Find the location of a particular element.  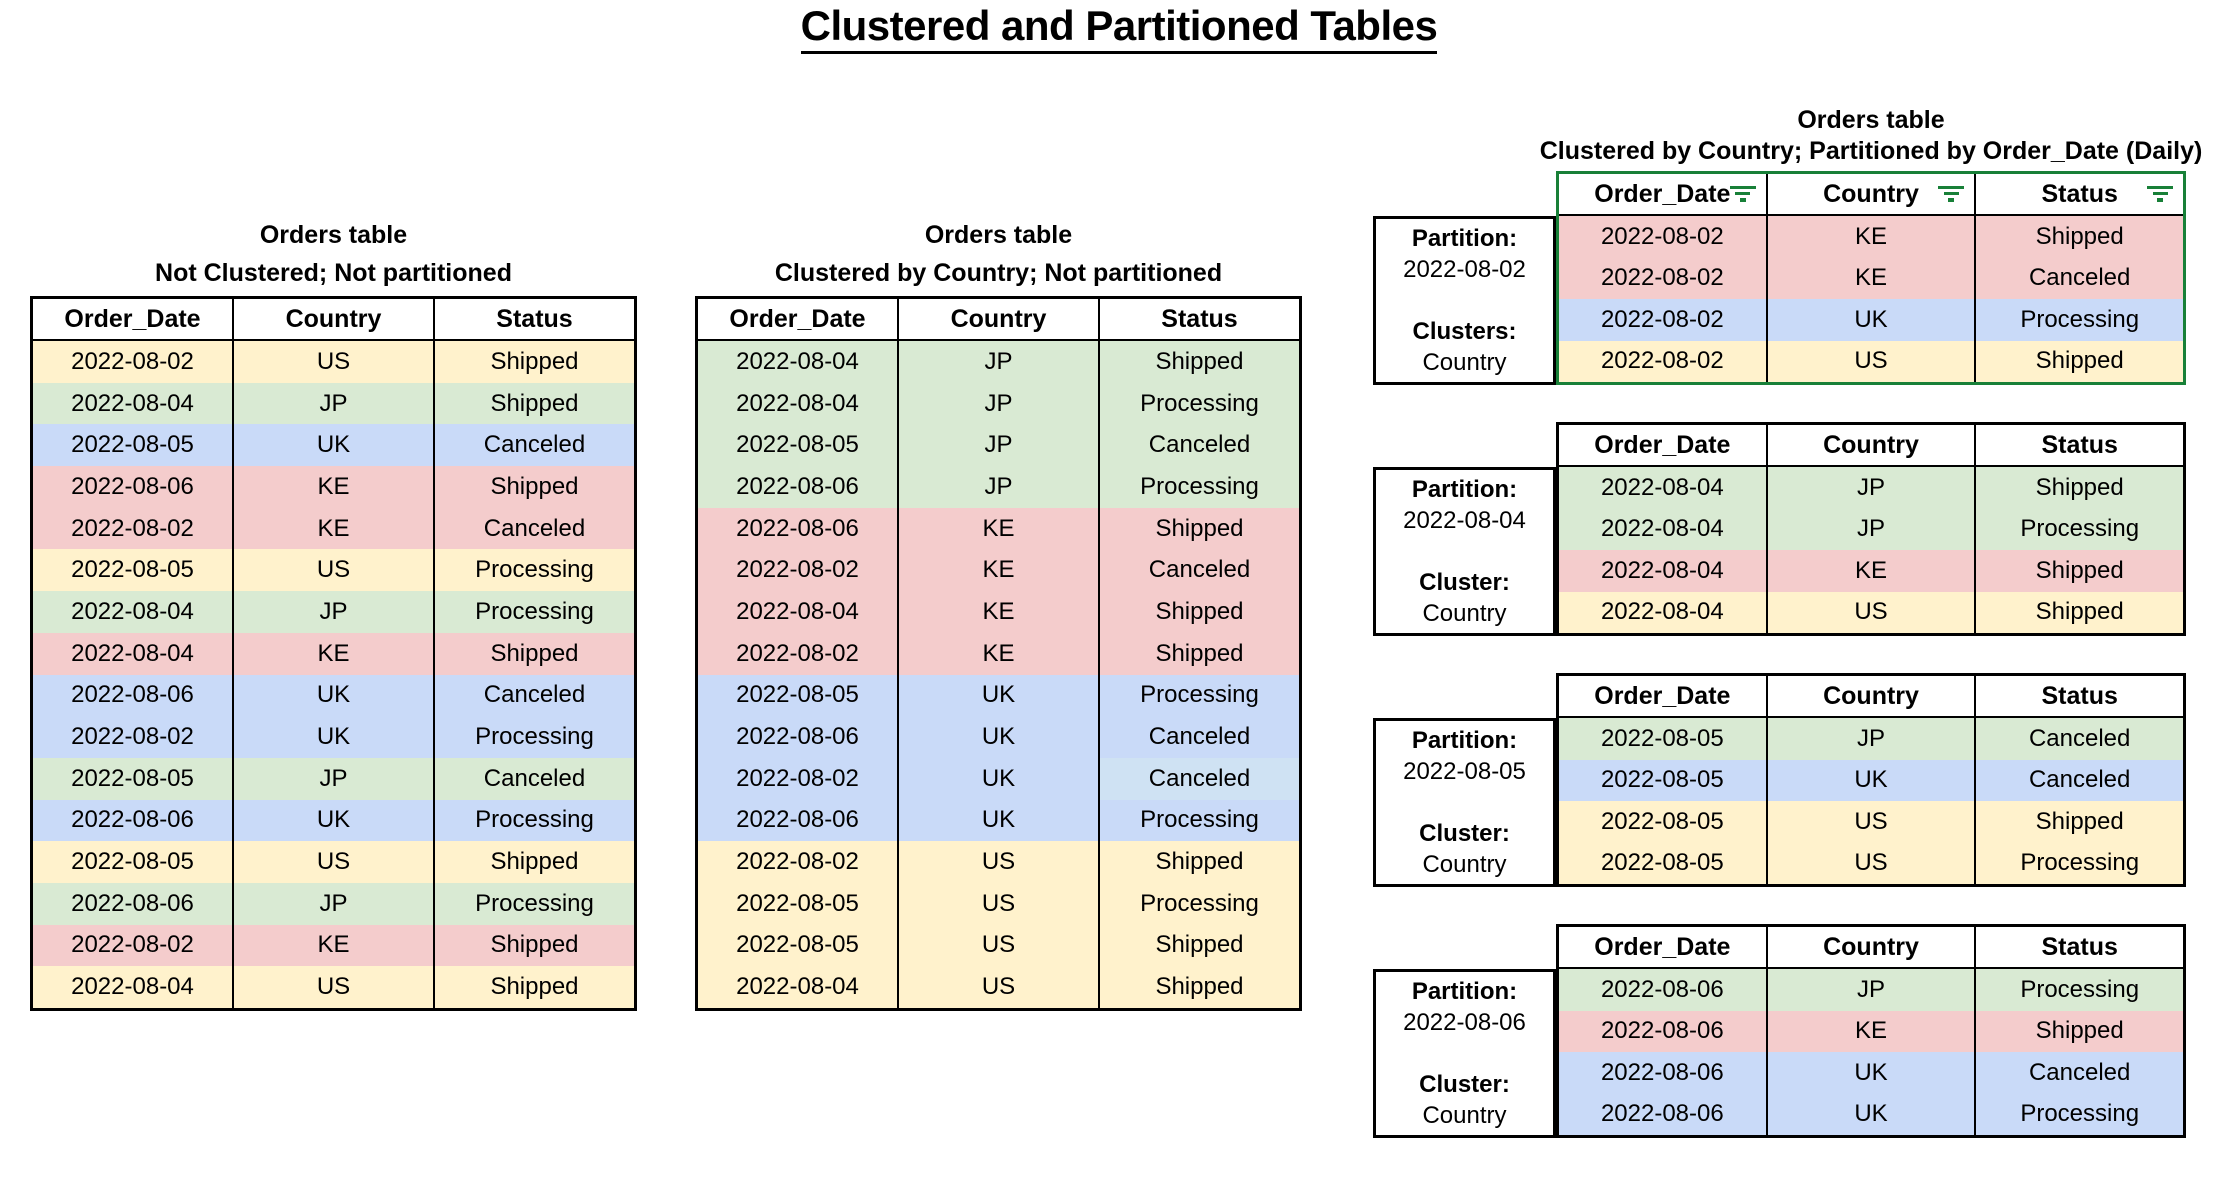

right-title: Orders table is located at coordinates (1871, 120).